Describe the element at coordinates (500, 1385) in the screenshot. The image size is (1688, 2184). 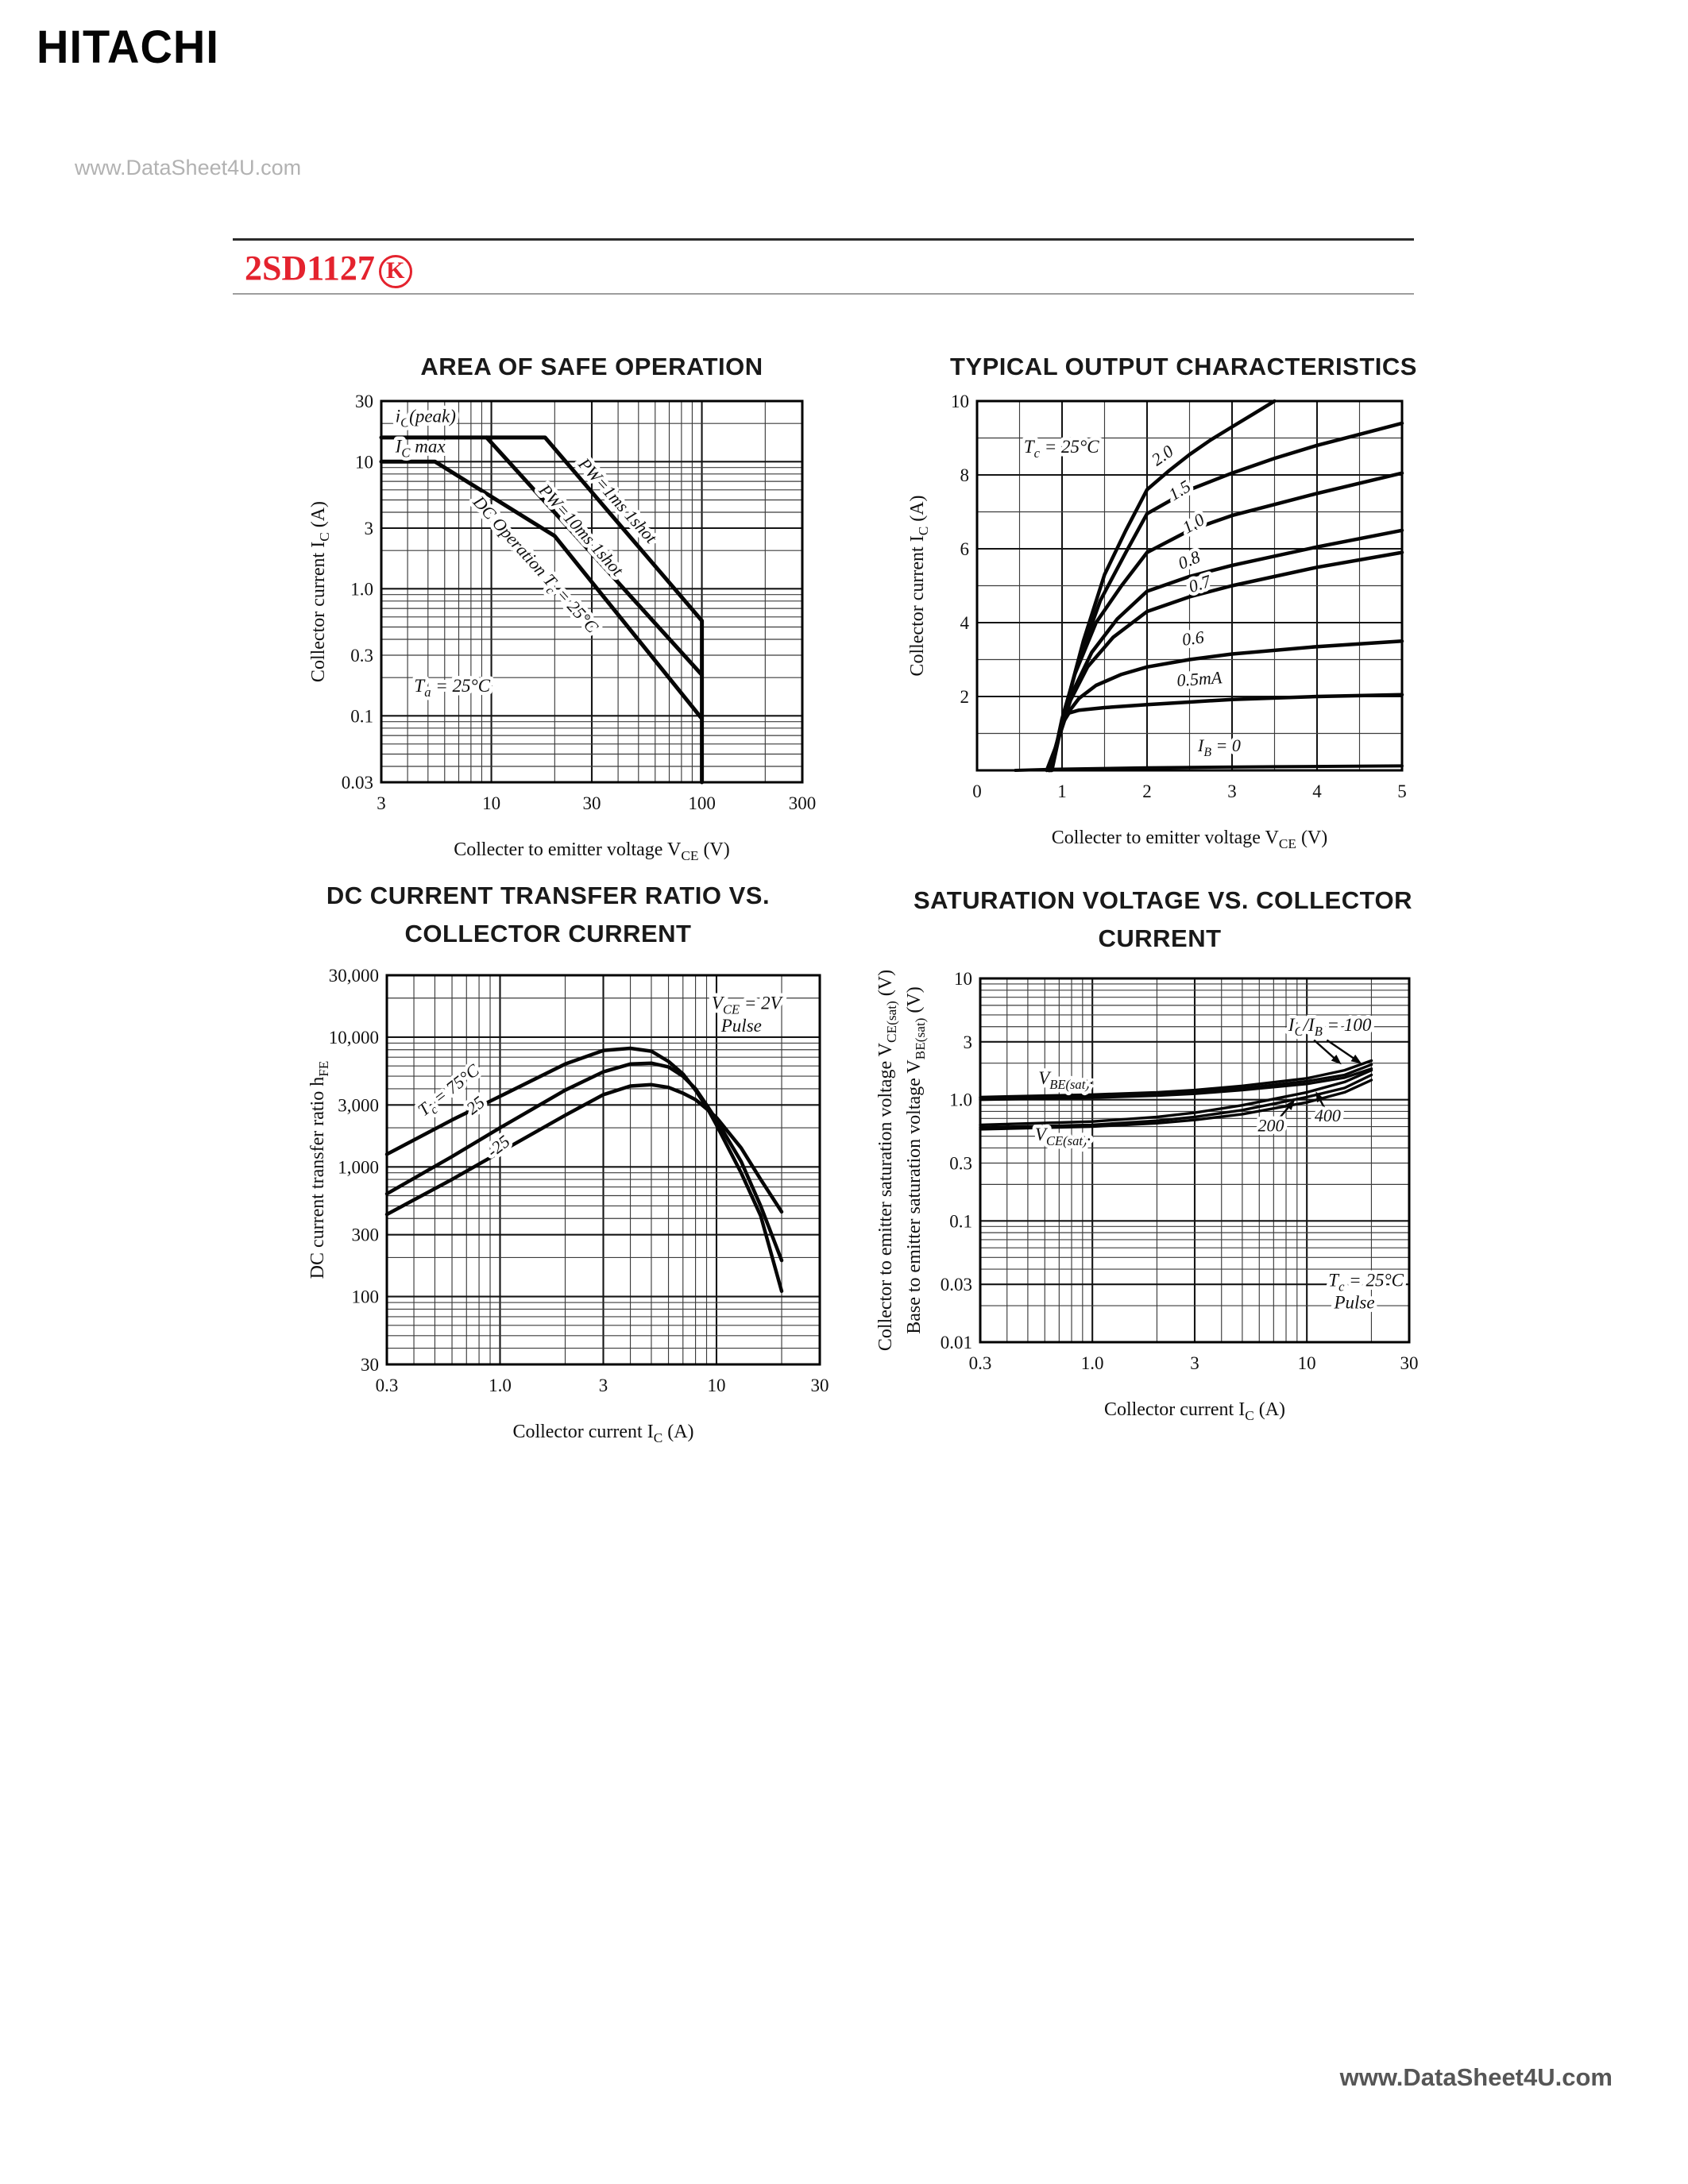
I see `hfe-x-tick-label: 1.0` at that location.